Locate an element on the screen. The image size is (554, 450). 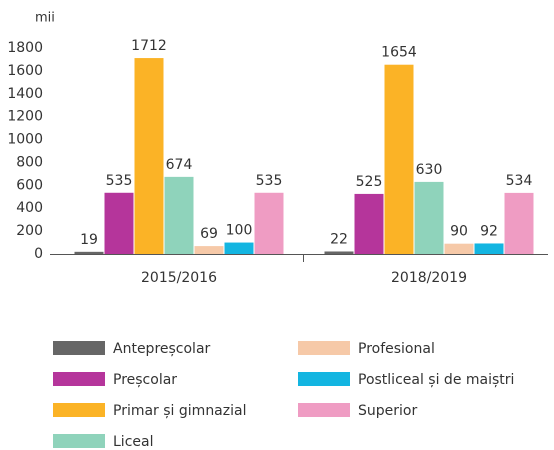
y-tick-label: 200 is located at coordinates (29, 231).